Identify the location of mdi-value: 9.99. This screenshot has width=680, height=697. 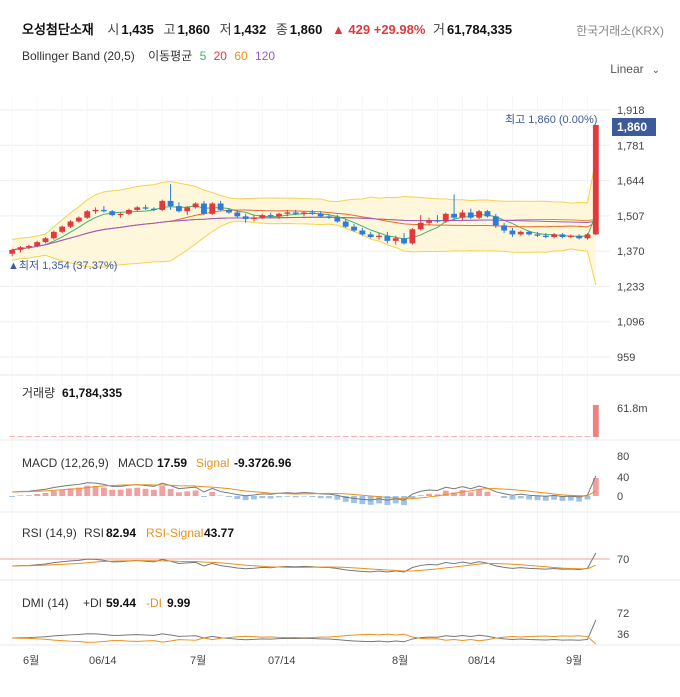
(179, 603).